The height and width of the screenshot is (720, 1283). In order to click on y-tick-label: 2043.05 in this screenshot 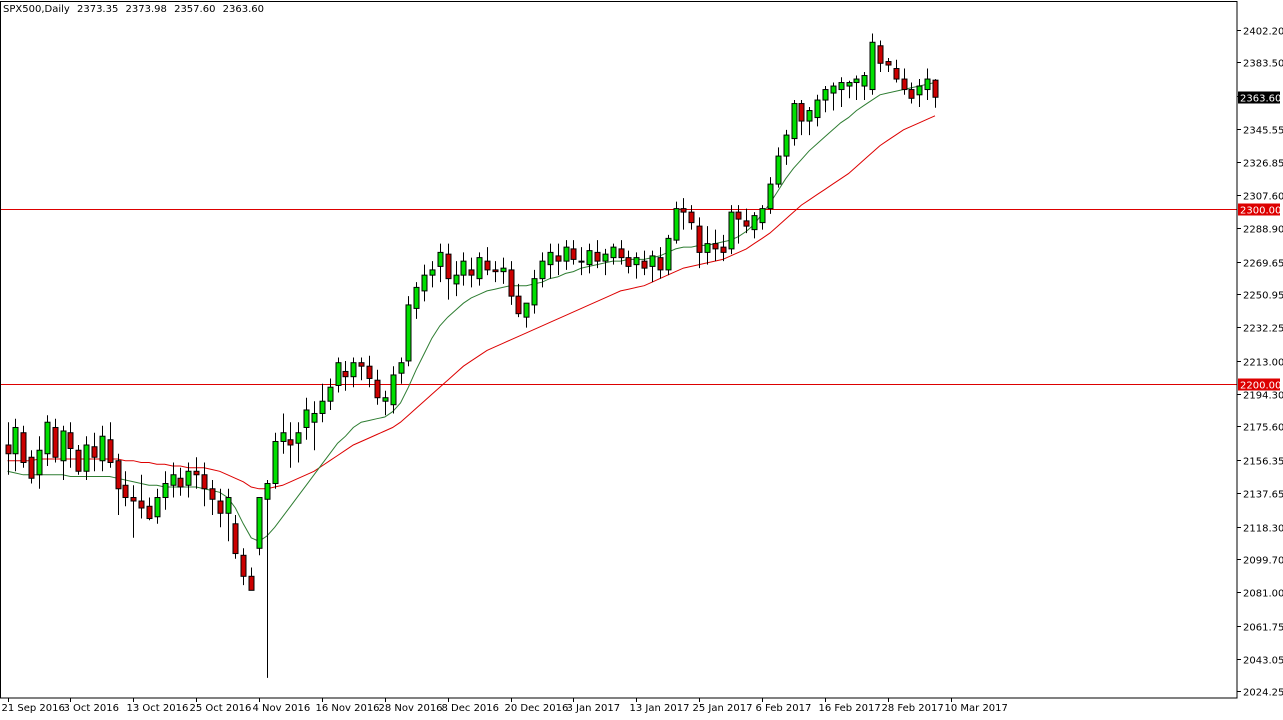, I will do `click(1263, 661)`.